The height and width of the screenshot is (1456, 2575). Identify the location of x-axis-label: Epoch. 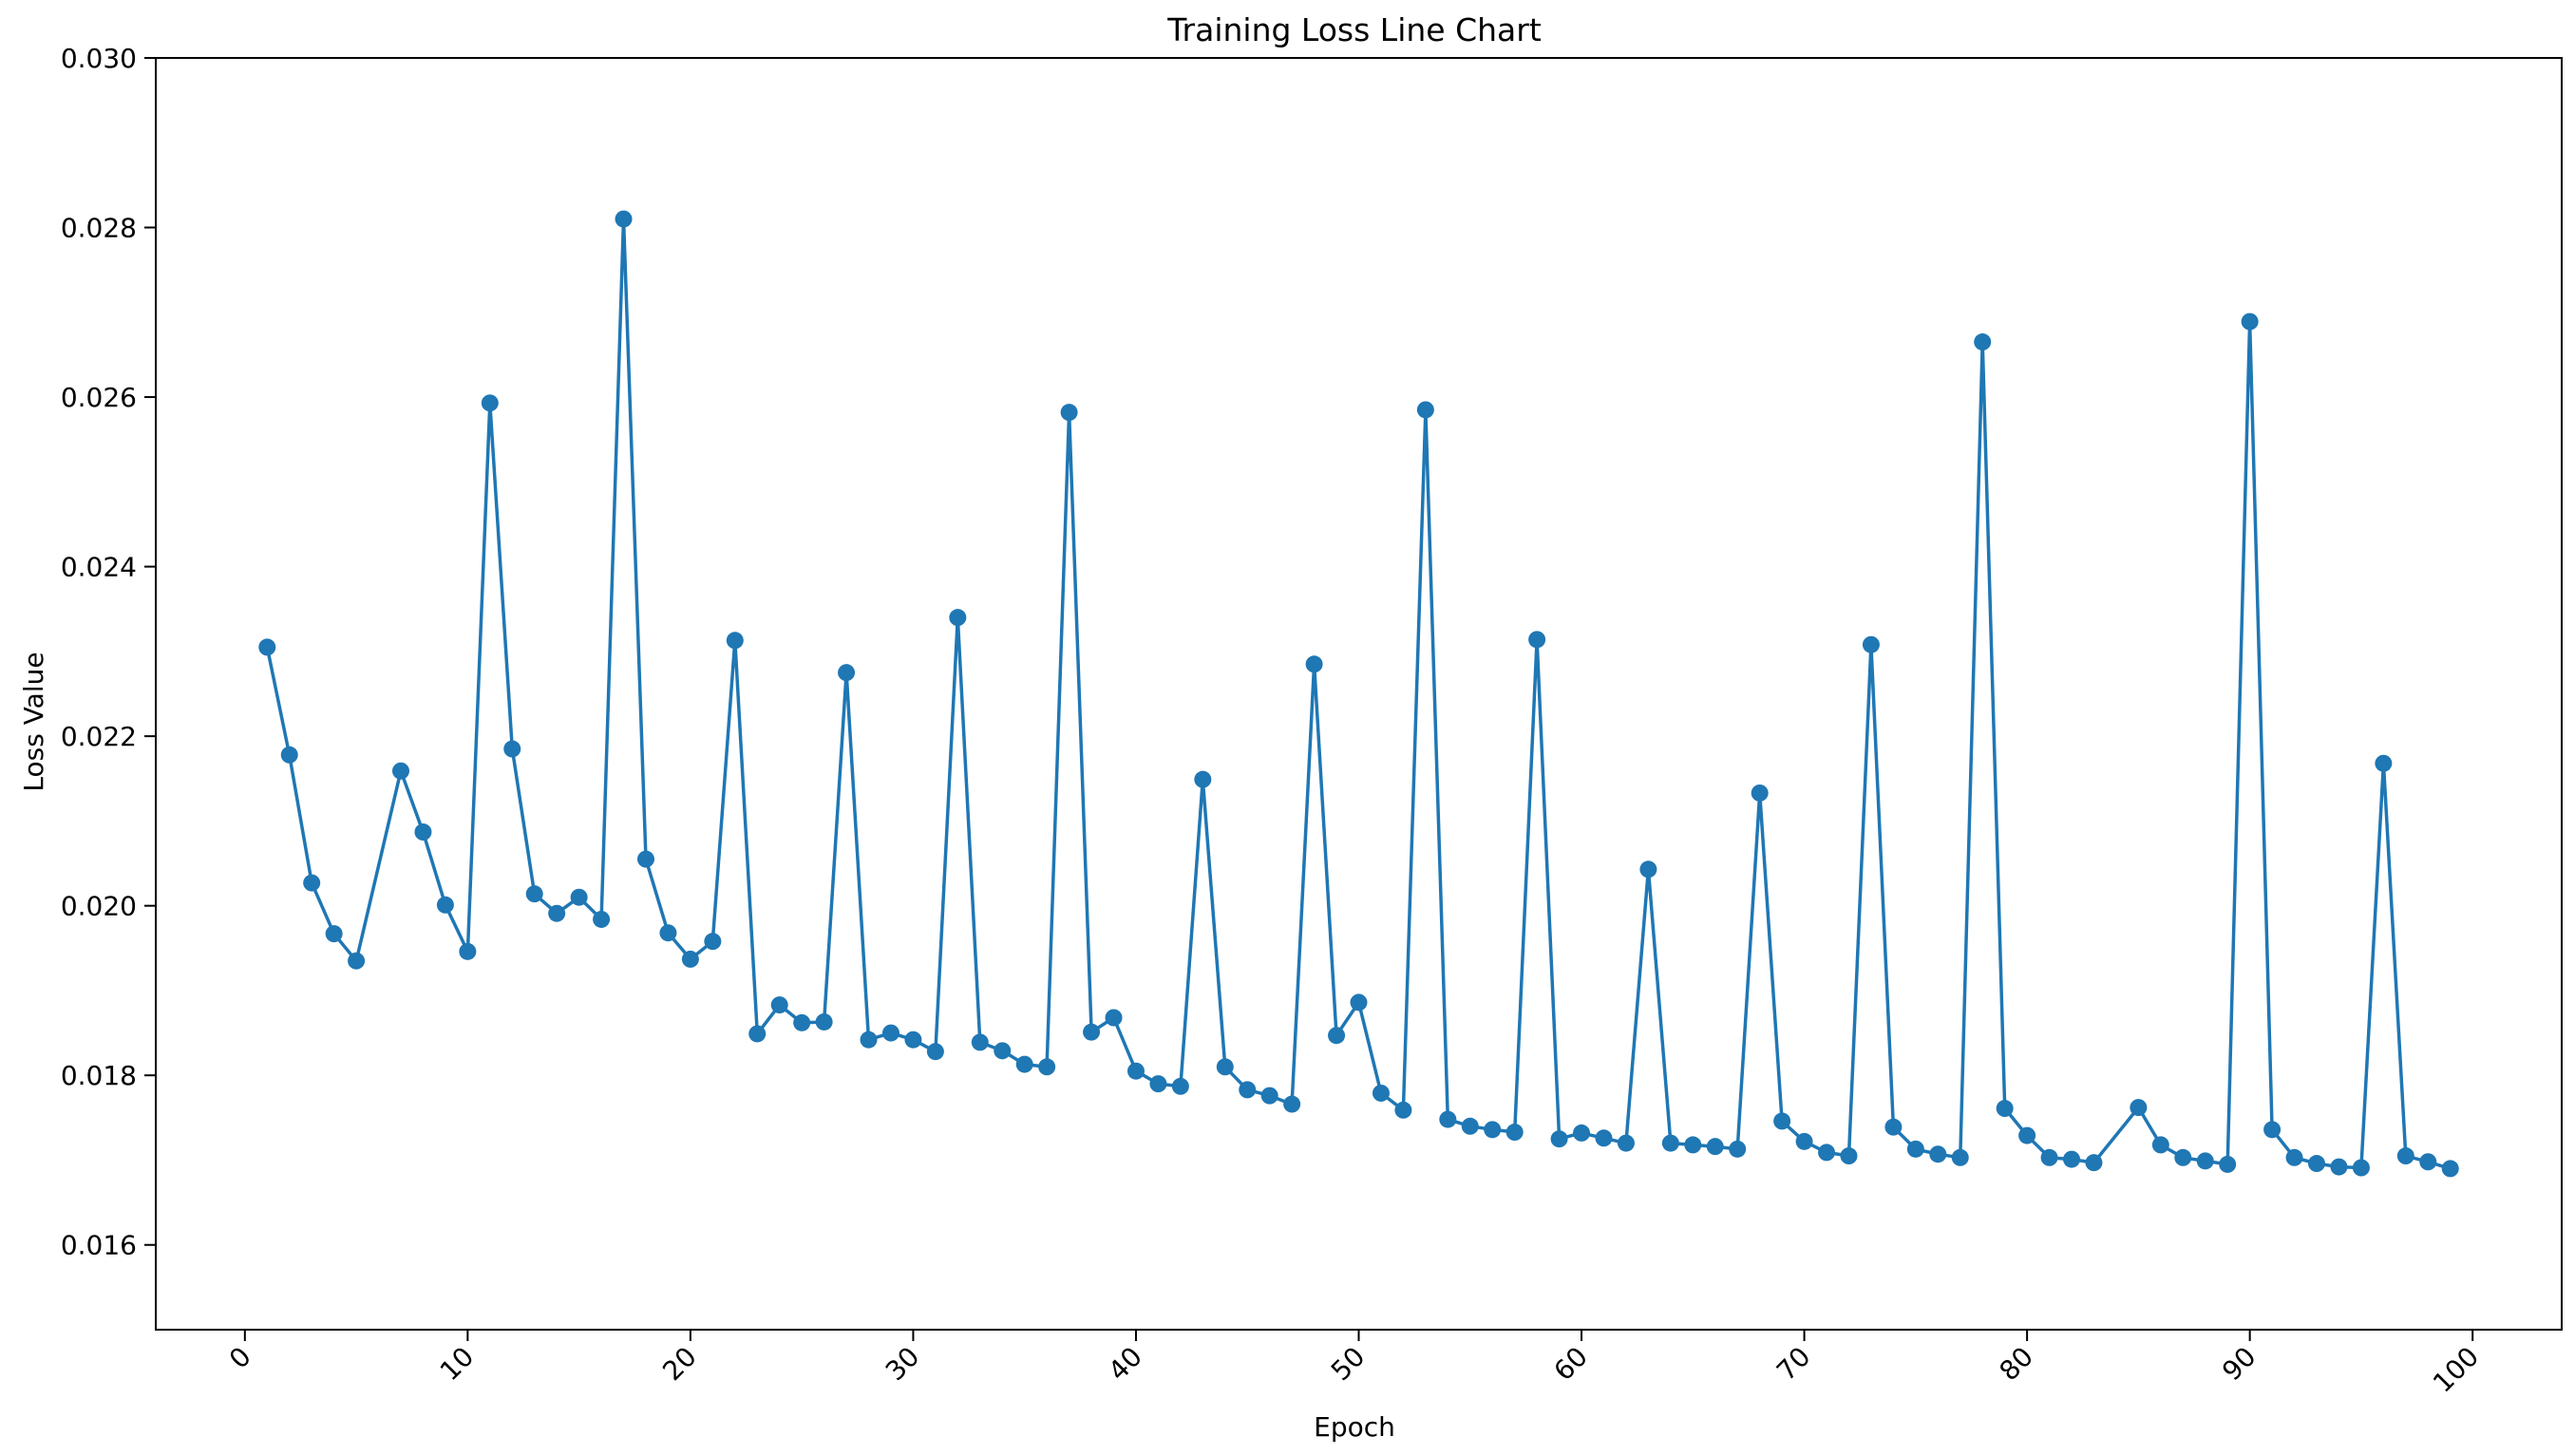
(1354, 1427).